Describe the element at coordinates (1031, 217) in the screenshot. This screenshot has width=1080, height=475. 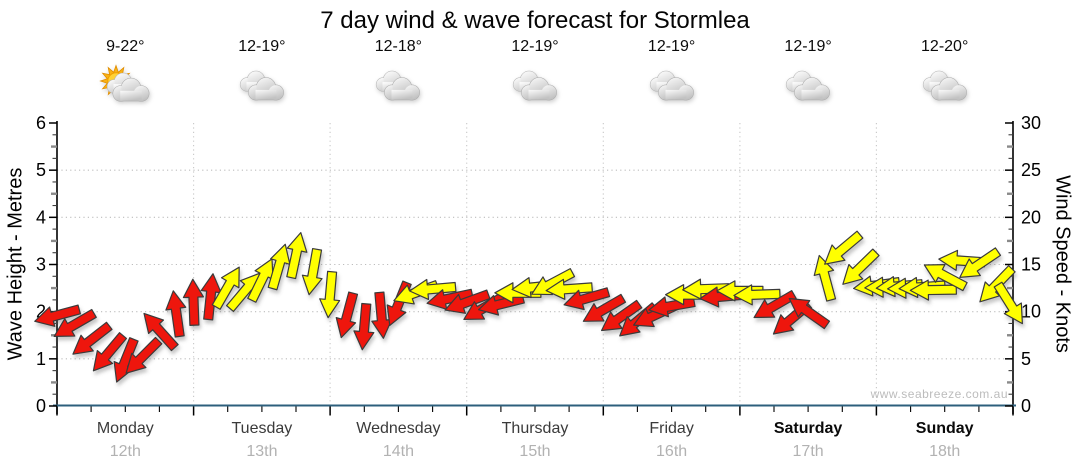
I see `right-tick-label: 20` at that location.